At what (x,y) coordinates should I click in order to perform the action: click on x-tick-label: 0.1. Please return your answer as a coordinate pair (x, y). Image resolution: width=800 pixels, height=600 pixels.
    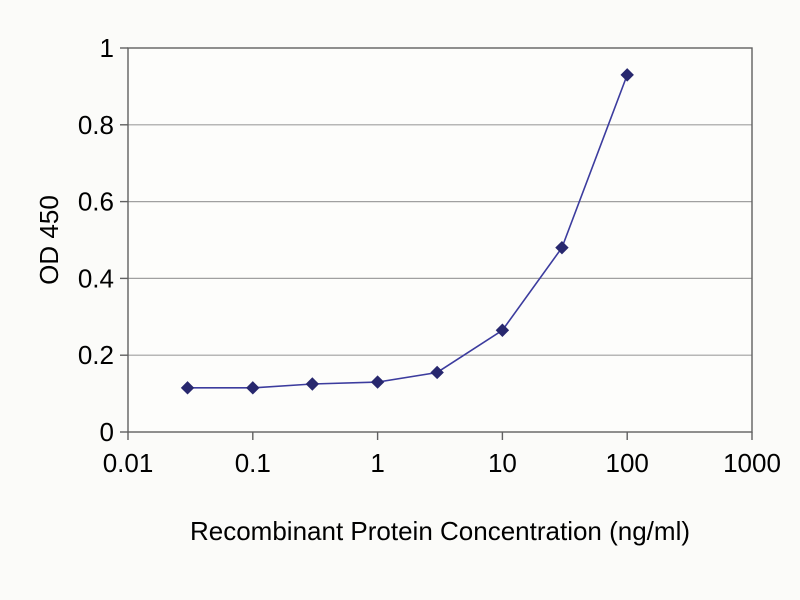
    Looking at the image, I should click on (253, 463).